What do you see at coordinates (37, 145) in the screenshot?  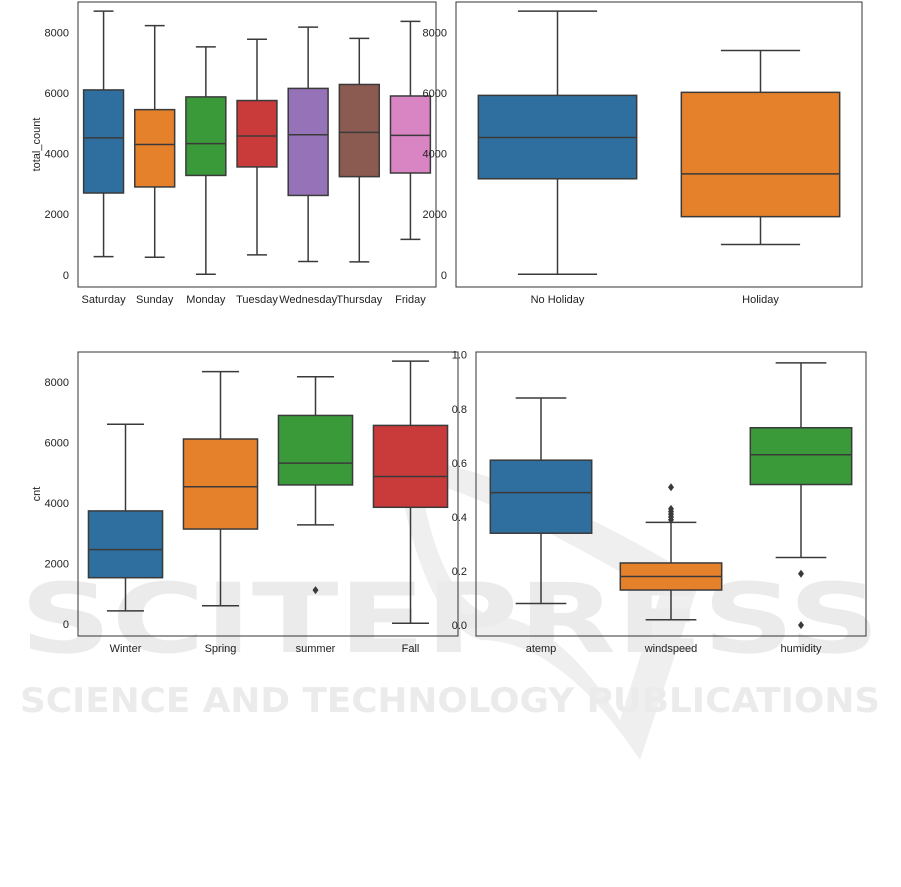 I see `y-axis-label: total_count` at bounding box center [37, 145].